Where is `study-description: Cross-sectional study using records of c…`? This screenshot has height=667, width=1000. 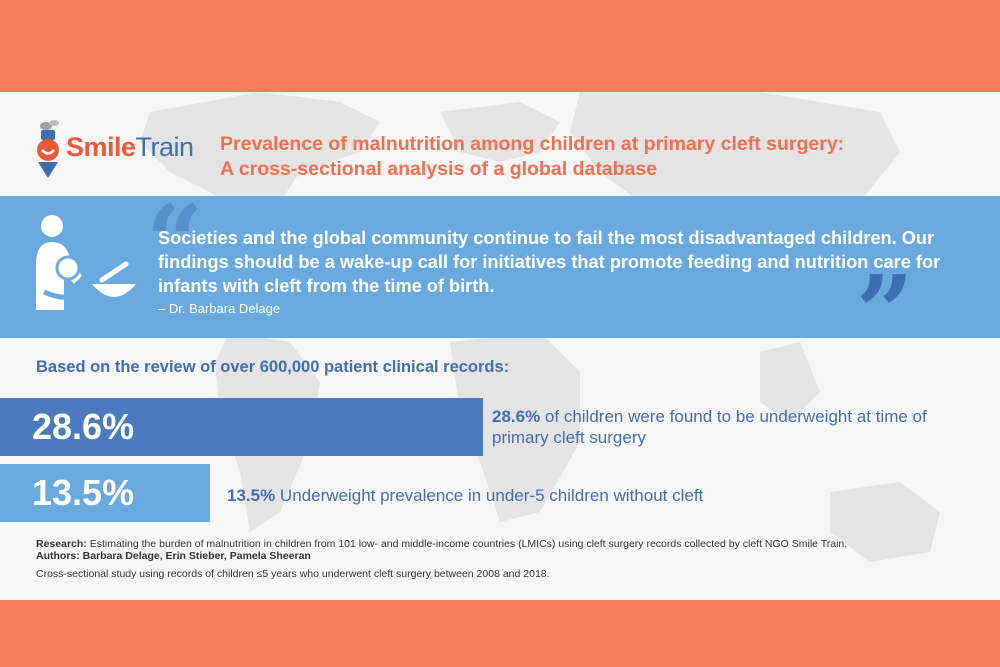 study-description: Cross-sectional study using records of c… is located at coordinates (293, 574).